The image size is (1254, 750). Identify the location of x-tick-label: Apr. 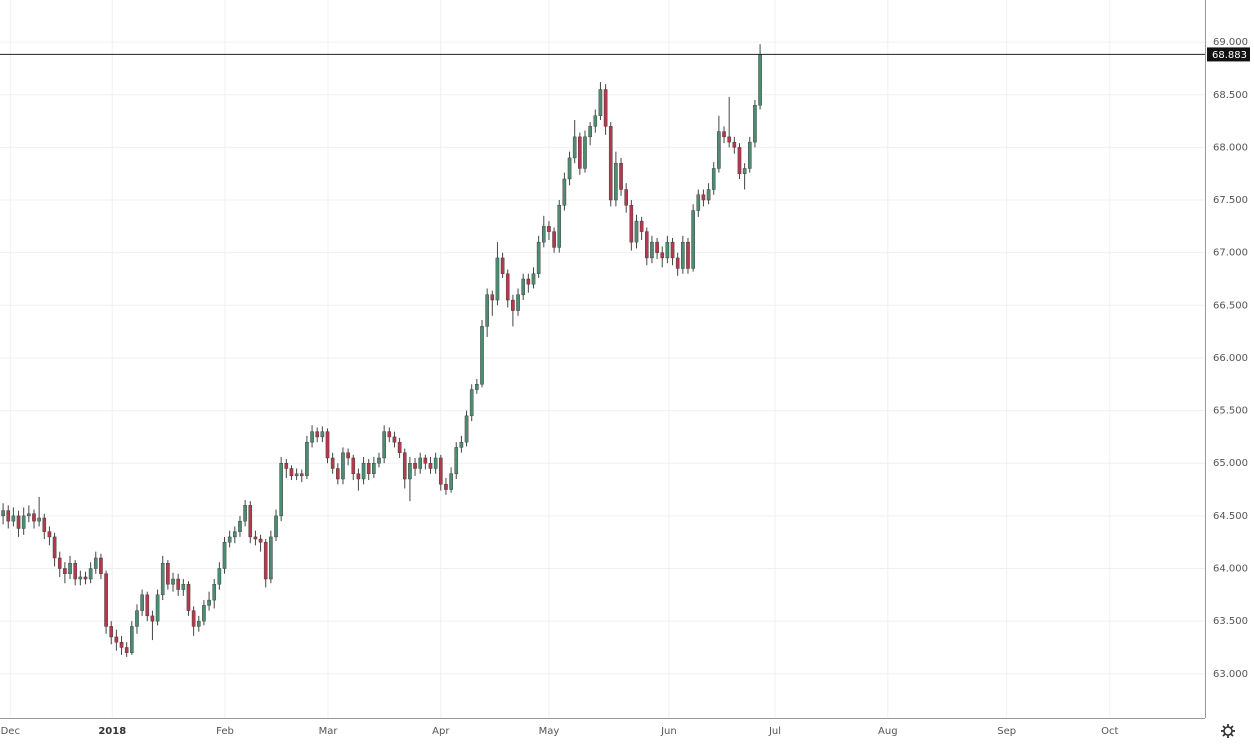
(441, 731).